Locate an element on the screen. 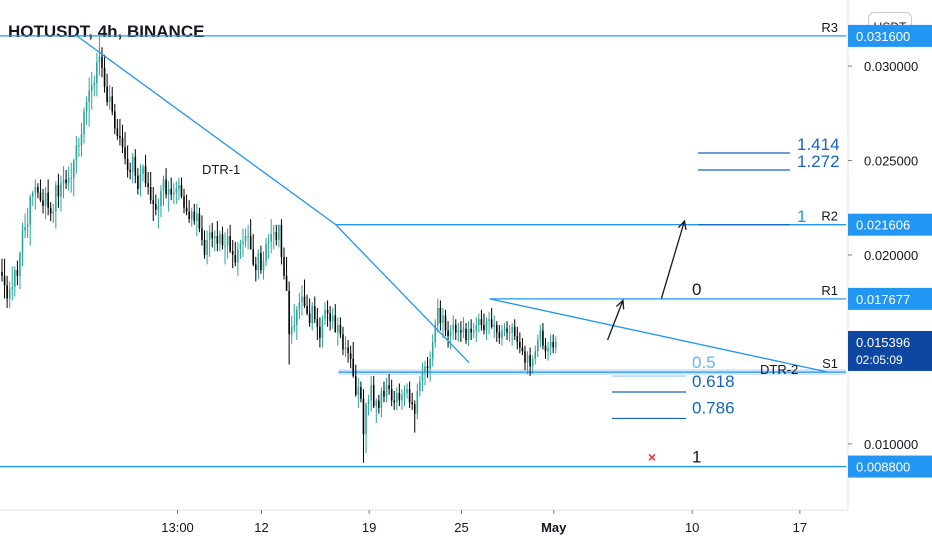 The image size is (932, 550). x-tick-label: 19 is located at coordinates (369, 527).